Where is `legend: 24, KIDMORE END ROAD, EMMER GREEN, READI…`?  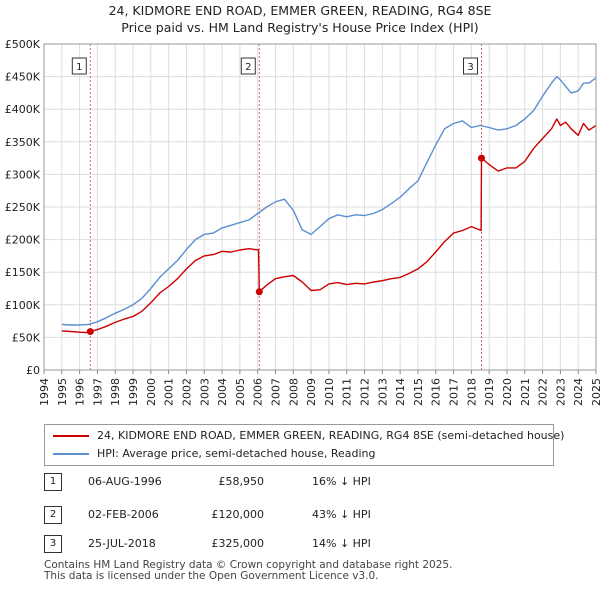
legend: 24, KIDMORE END ROAD, EMMER GREEN, READI… is located at coordinates (304, 445).